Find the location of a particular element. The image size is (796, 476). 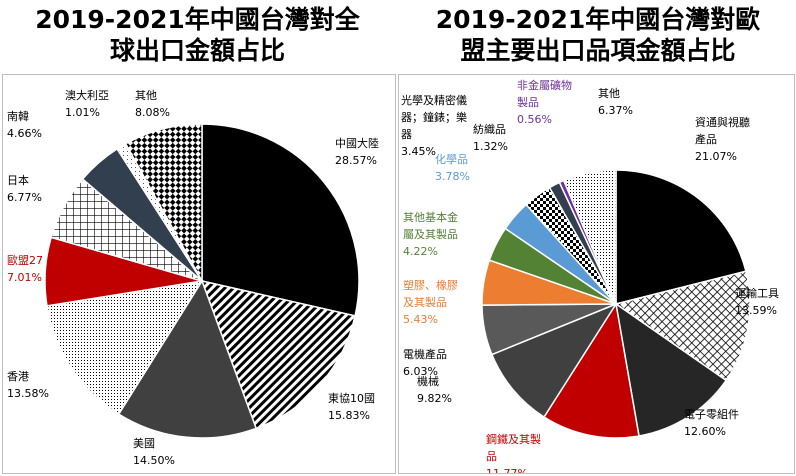

slice-label-7: 塑膠、橡膠及其製品 5.43% is located at coordinates (430, 302).